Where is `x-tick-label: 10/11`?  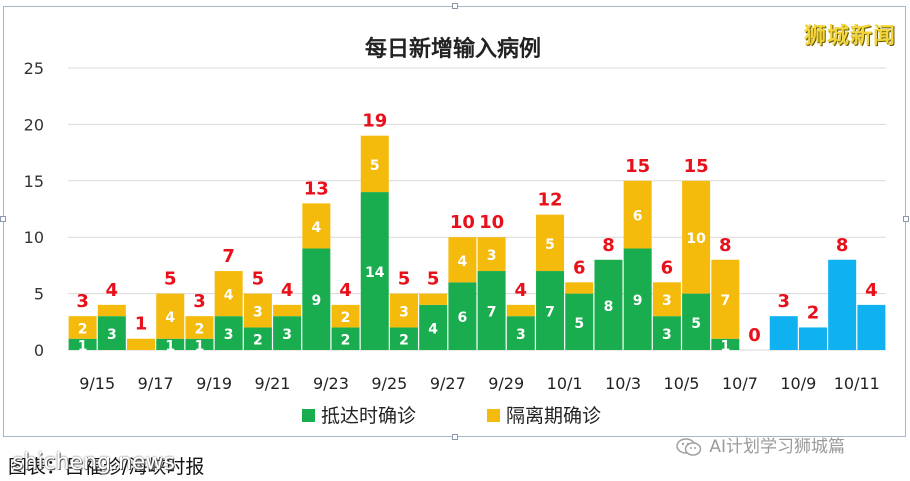 x-tick-label: 10/11 is located at coordinates (857, 383).